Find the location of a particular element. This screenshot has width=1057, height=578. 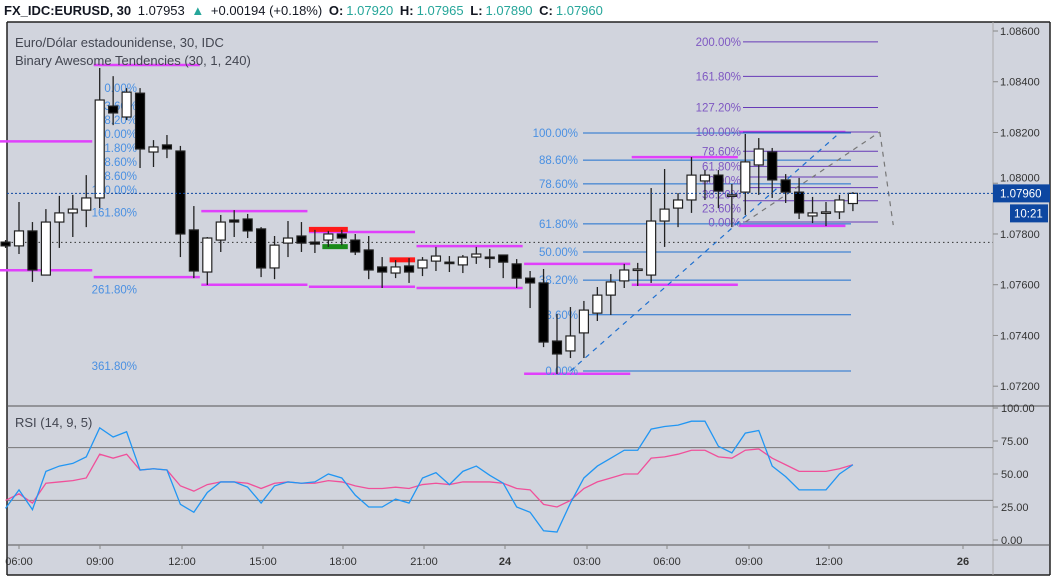

time-axis-label: 26 is located at coordinates (963, 562).